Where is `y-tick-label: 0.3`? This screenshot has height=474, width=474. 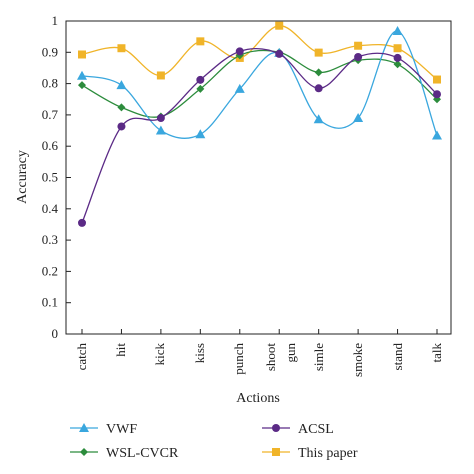 y-tick-label: 0.3 is located at coordinates (50, 239).